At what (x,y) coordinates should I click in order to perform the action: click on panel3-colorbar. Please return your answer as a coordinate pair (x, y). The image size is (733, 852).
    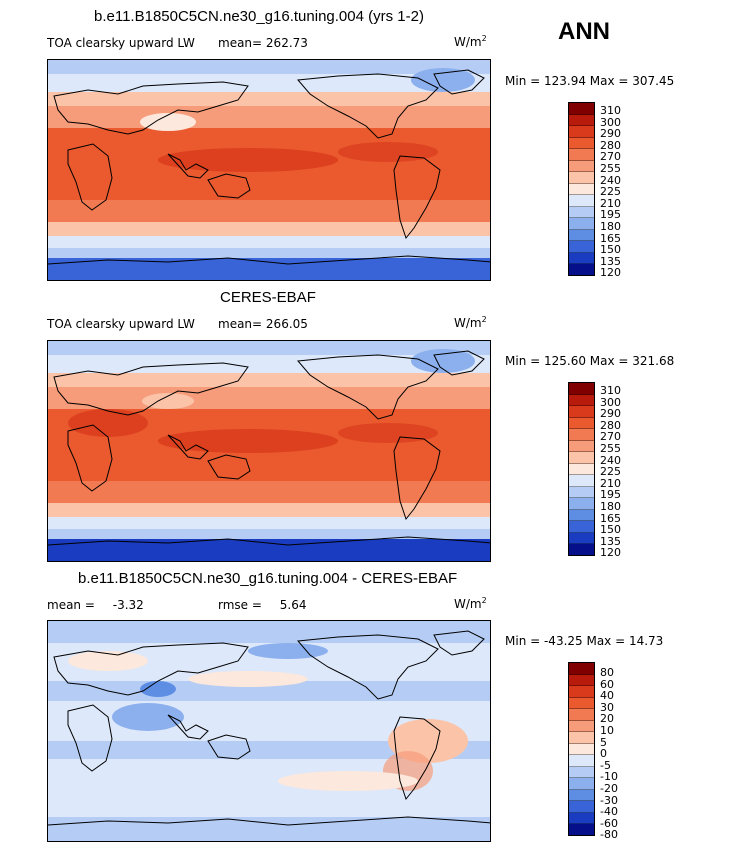
    Looking at the image, I should click on (581, 749).